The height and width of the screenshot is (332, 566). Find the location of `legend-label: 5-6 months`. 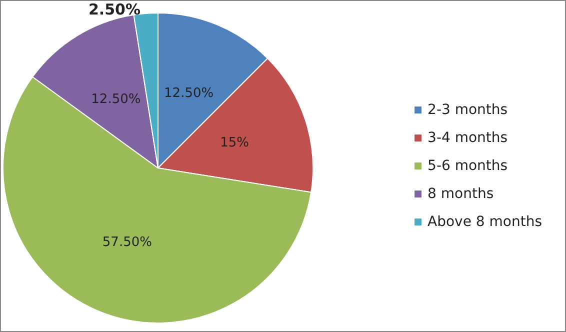

legend-label: 5-6 months is located at coordinates (468, 166).